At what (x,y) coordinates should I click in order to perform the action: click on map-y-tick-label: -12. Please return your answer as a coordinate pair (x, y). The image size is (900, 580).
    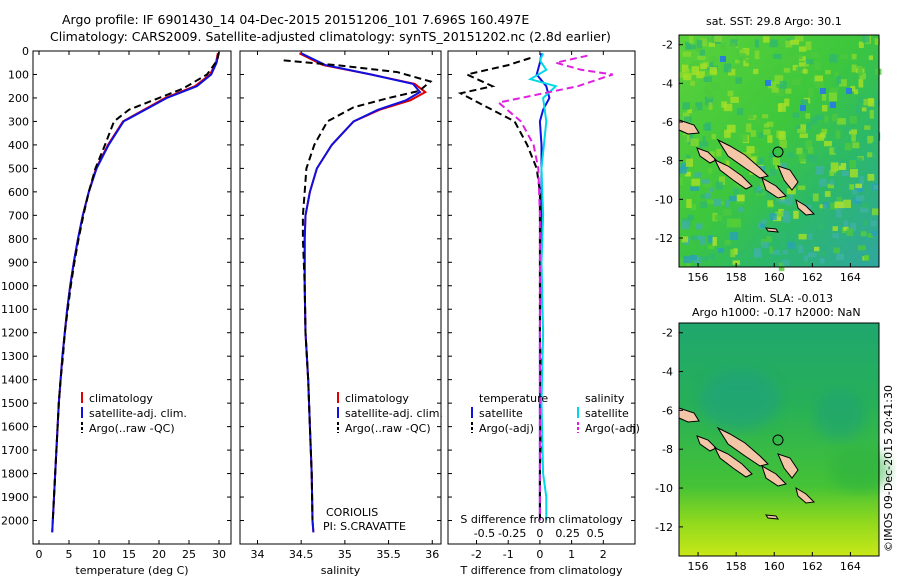
    Looking at the image, I should click on (664, 238).